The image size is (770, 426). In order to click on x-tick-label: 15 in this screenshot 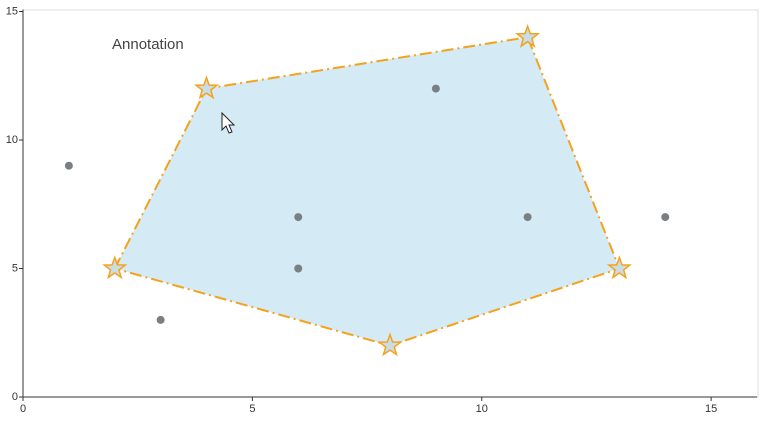, I will do `click(711, 409)`.